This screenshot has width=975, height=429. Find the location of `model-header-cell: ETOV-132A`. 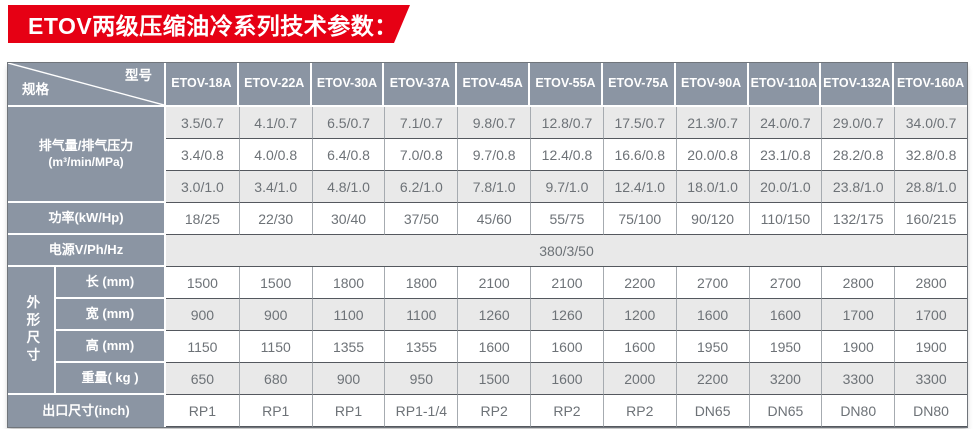

model-header-cell: ETOV-132A is located at coordinates (858, 85).